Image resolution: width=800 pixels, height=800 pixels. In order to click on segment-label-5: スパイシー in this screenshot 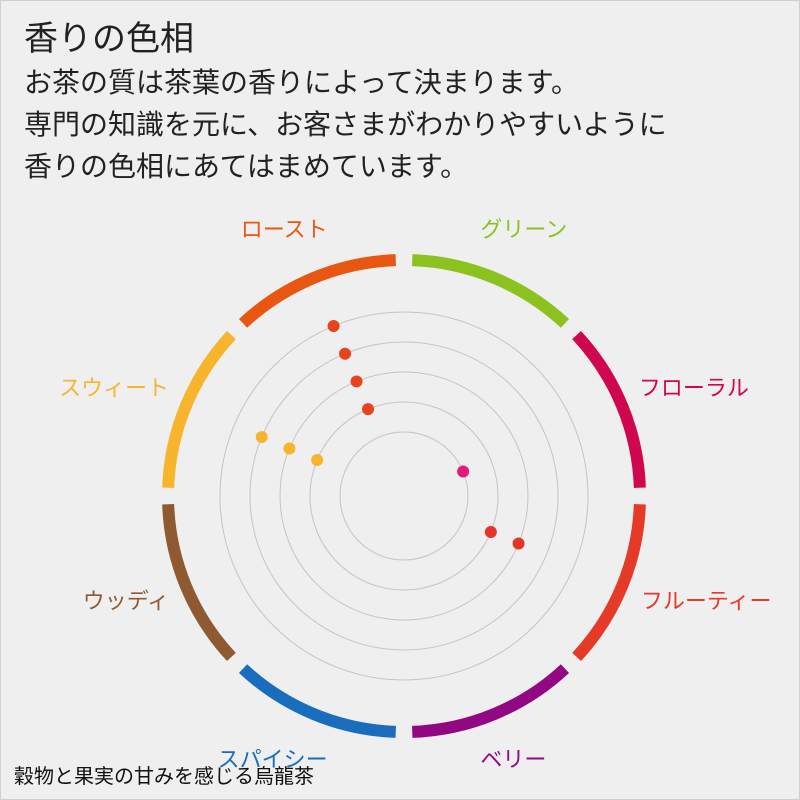, I will do `click(273, 760)`.